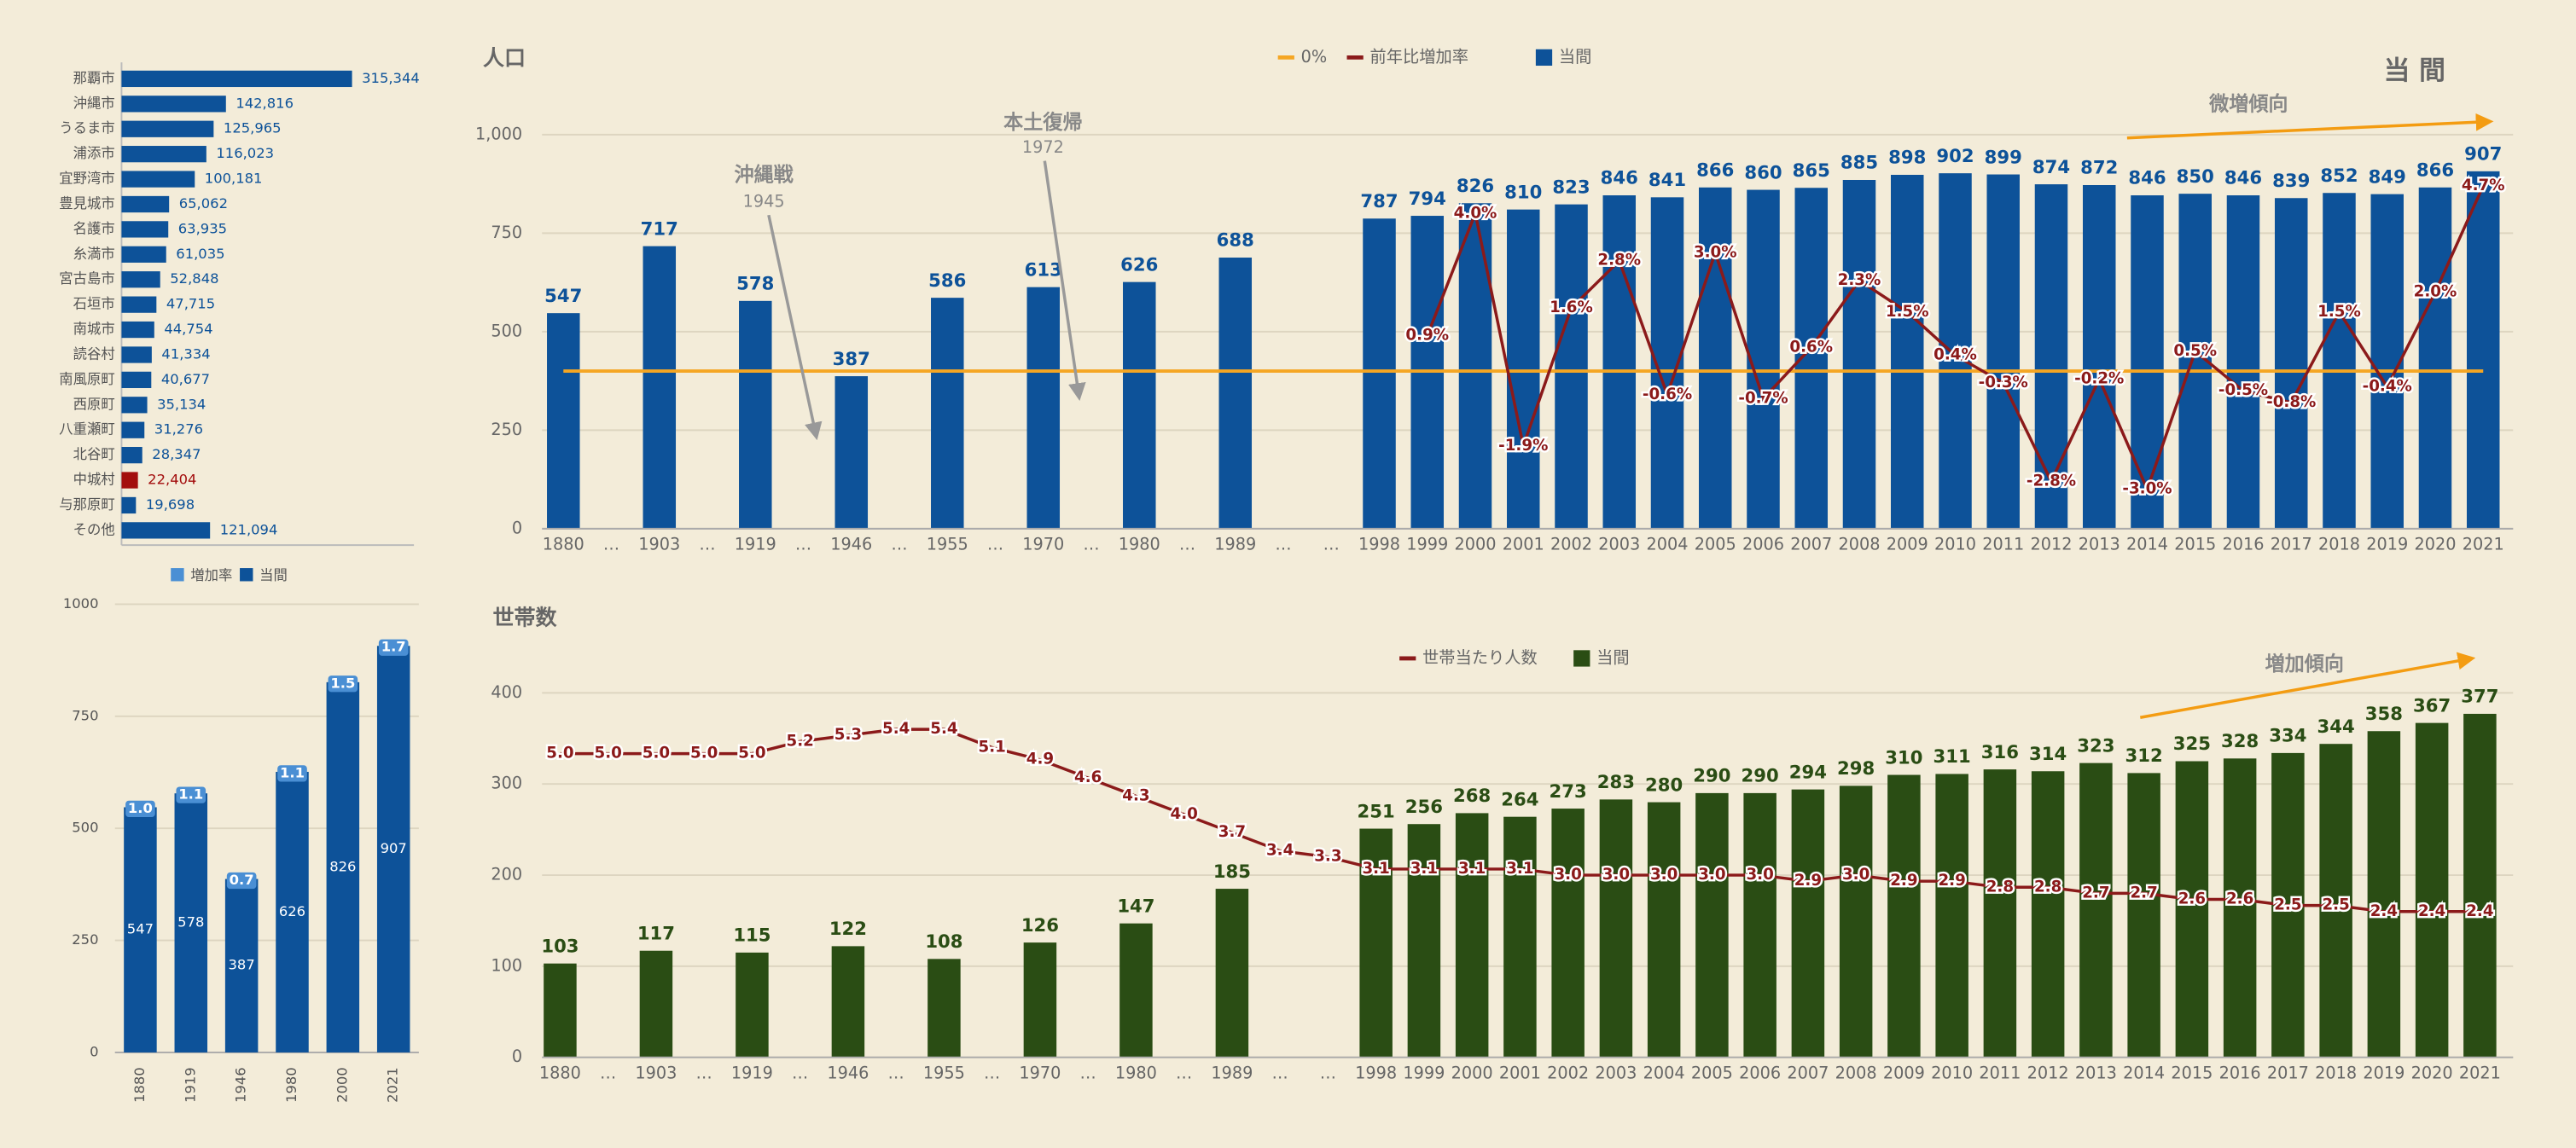 The image size is (2576, 1148). I want to click on line-value-label: 4.6, so click(1088, 777).